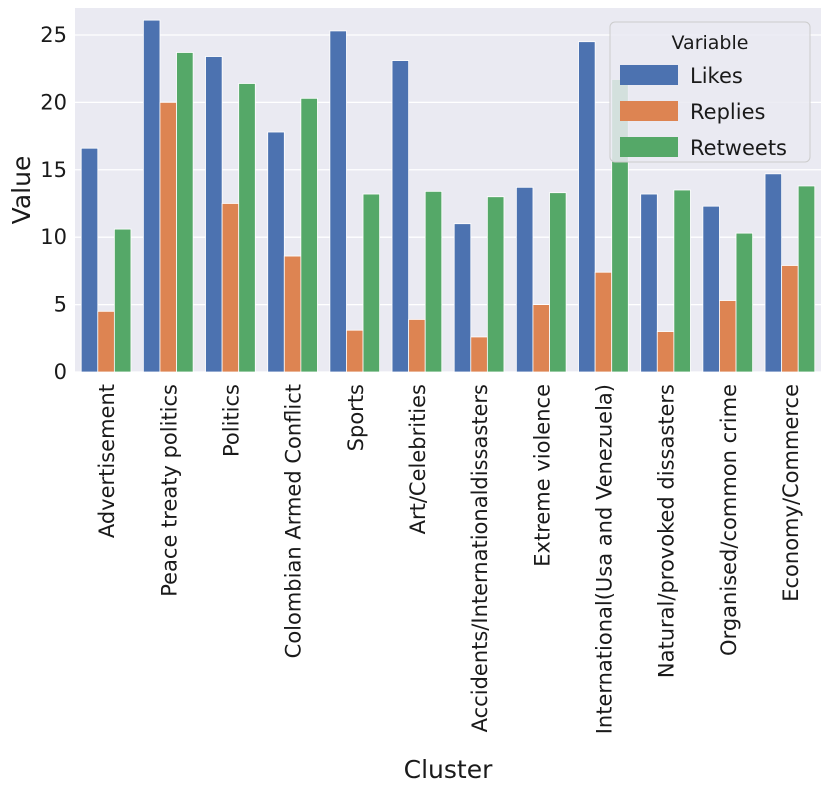  What do you see at coordinates (716, 76) in the screenshot?
I see `legend-label-likes: Likes` at bounding box center [716, 76].